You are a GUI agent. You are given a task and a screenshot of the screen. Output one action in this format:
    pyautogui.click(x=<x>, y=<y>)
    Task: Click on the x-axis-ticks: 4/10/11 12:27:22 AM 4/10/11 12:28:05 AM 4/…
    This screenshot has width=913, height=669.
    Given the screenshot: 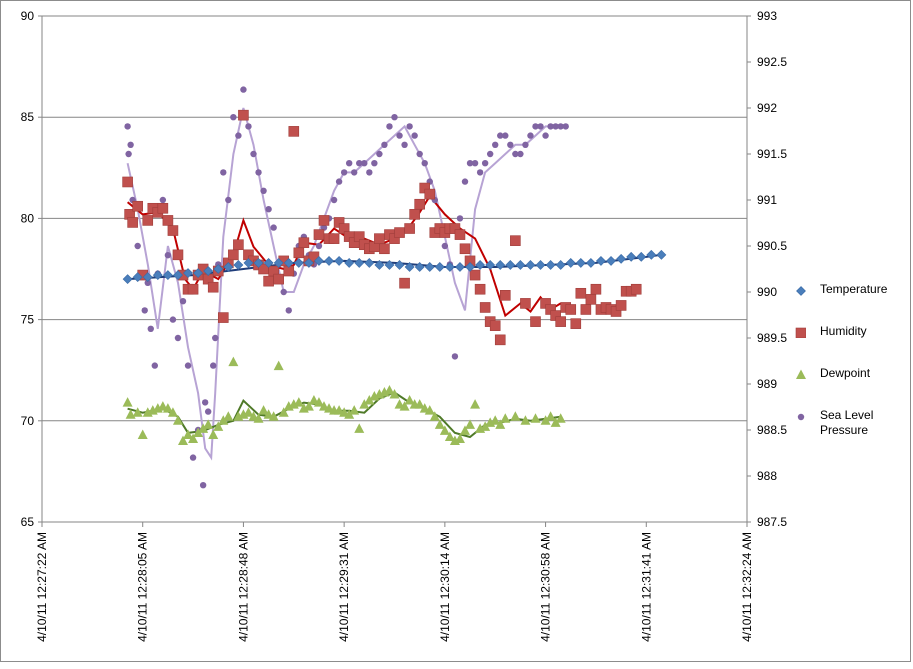 What is the action you would take?
    pyautogui.click(x=394, y=582)
    